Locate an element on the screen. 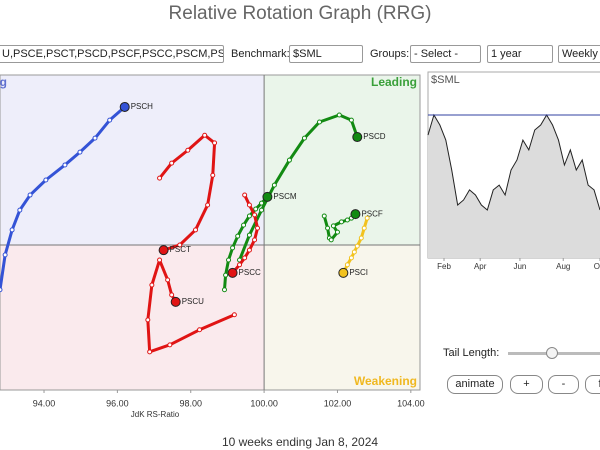 The height and width of the screenshot is (450, 600). quadrant-weakening is located at coordinates (342, 317).